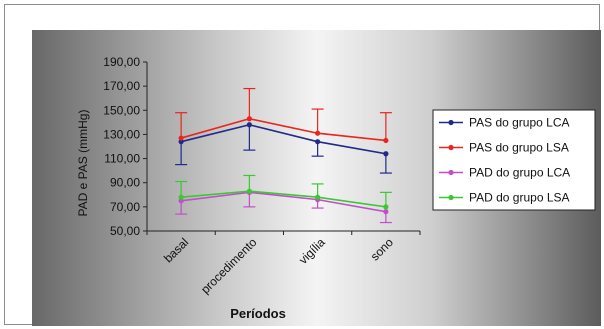 This screenshot has width=604, height=329. What do you see at coordinates (83, 163) in the screenshot?
I see `y-axis-title: PAD e PAS (mmHg)` at bounding box center [83, 163].